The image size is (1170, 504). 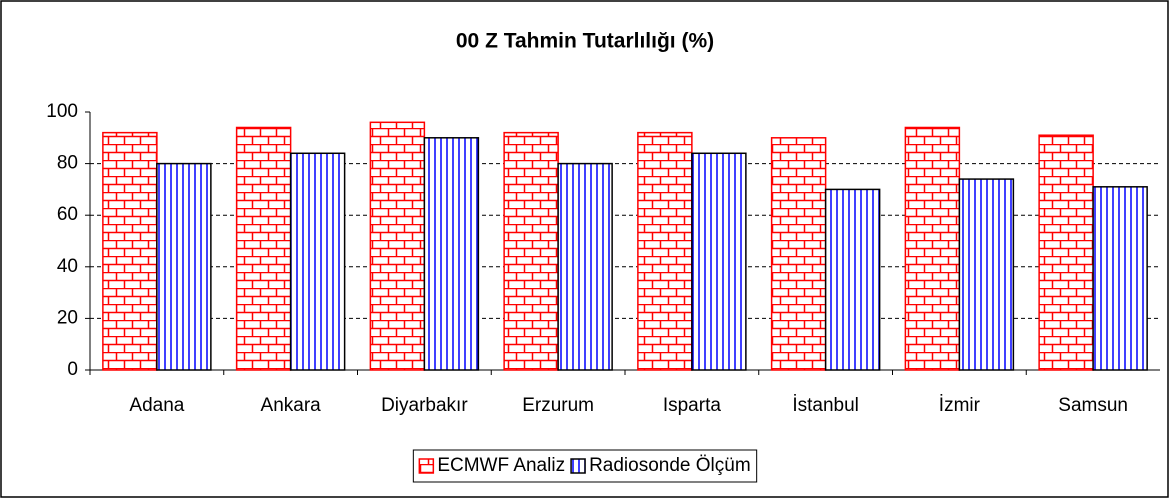 I want to click on y-tick-label: 20, so click(x=67, y=317).